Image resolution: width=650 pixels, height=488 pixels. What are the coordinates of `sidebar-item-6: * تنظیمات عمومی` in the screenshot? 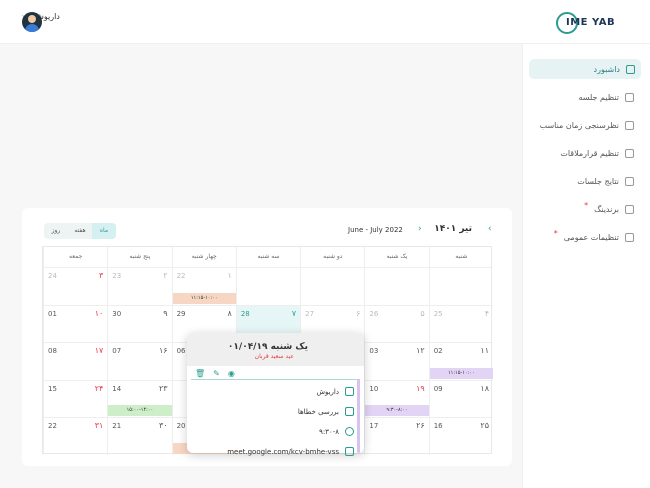 It's located at (578, 237).